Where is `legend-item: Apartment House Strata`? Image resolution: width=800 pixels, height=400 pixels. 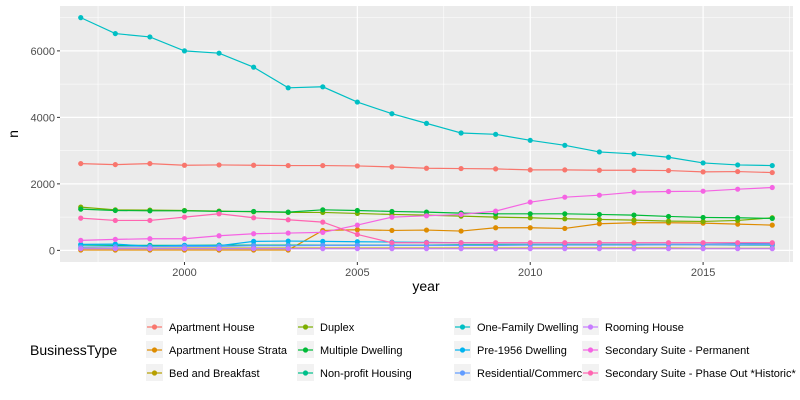
legend-item: Apartment House Strata is located at coordinates (217, 349).